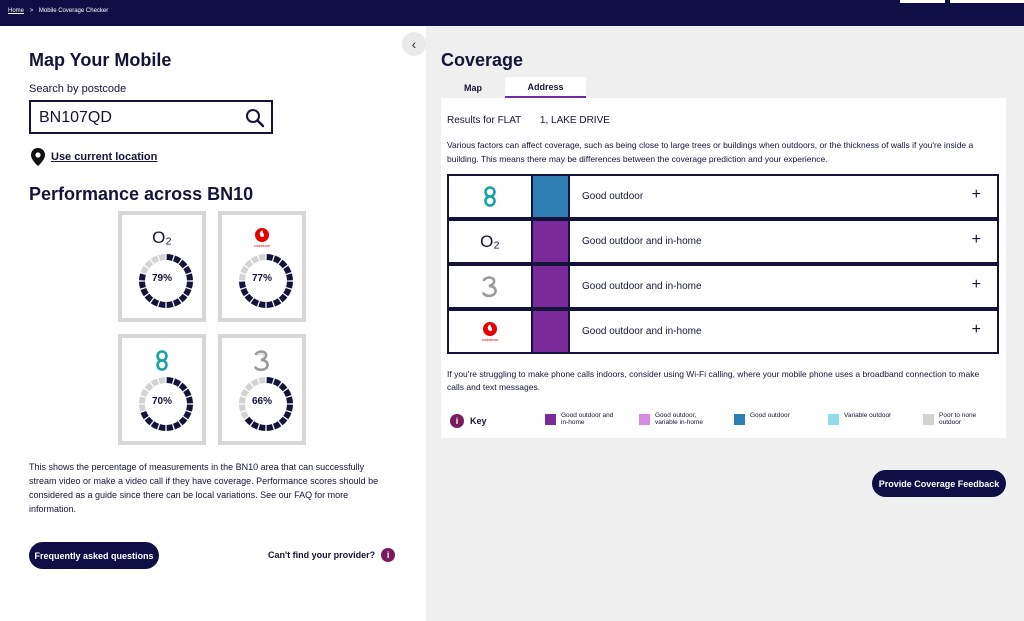  I want to click on use-current-location-link: Use current location, so click(94, 157).